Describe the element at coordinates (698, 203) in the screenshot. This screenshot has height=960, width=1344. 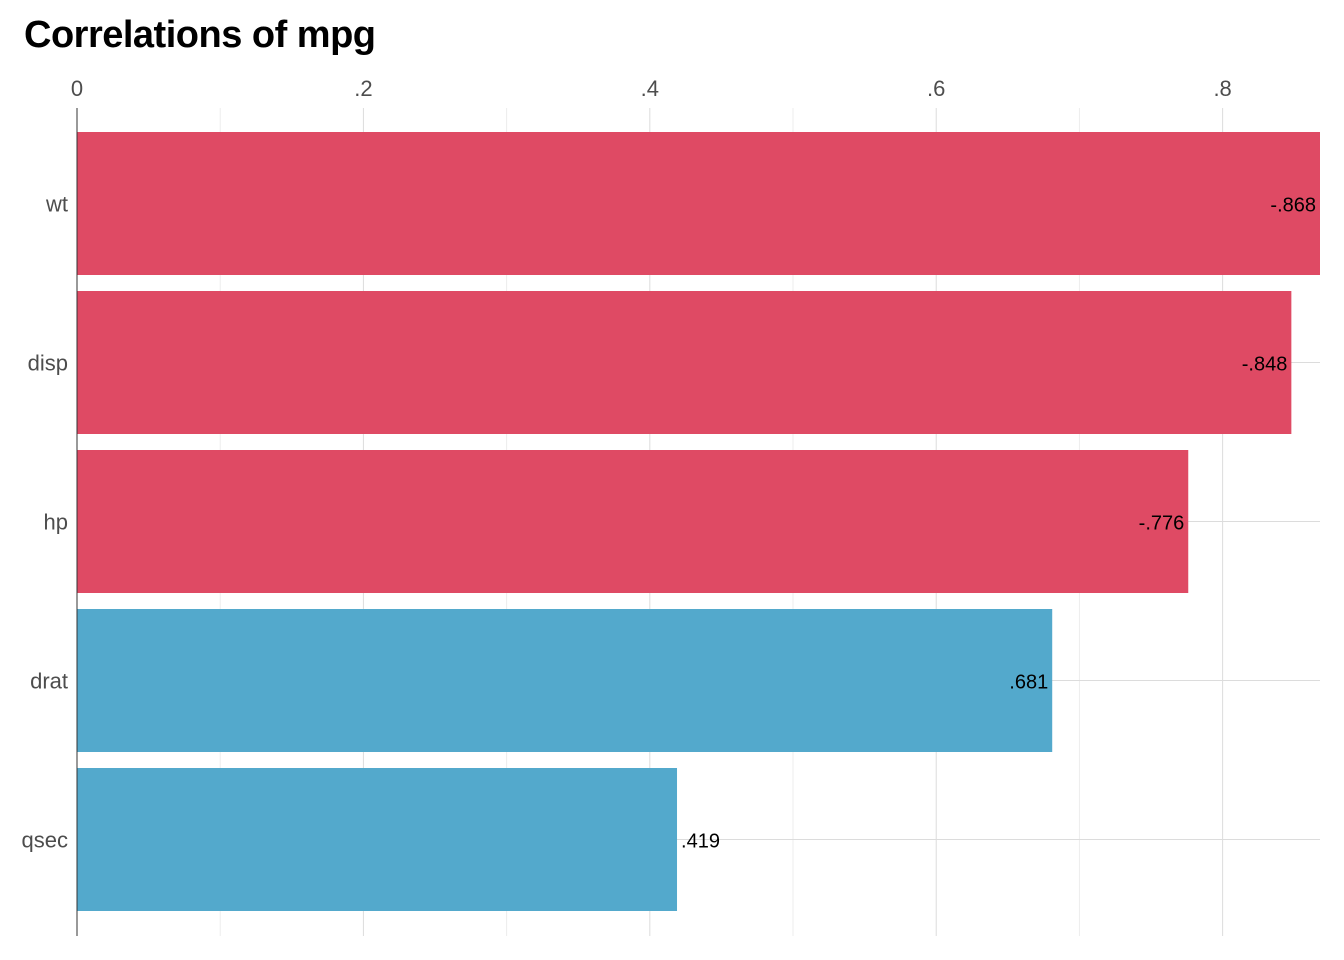
I see `bar-wt` at that location.